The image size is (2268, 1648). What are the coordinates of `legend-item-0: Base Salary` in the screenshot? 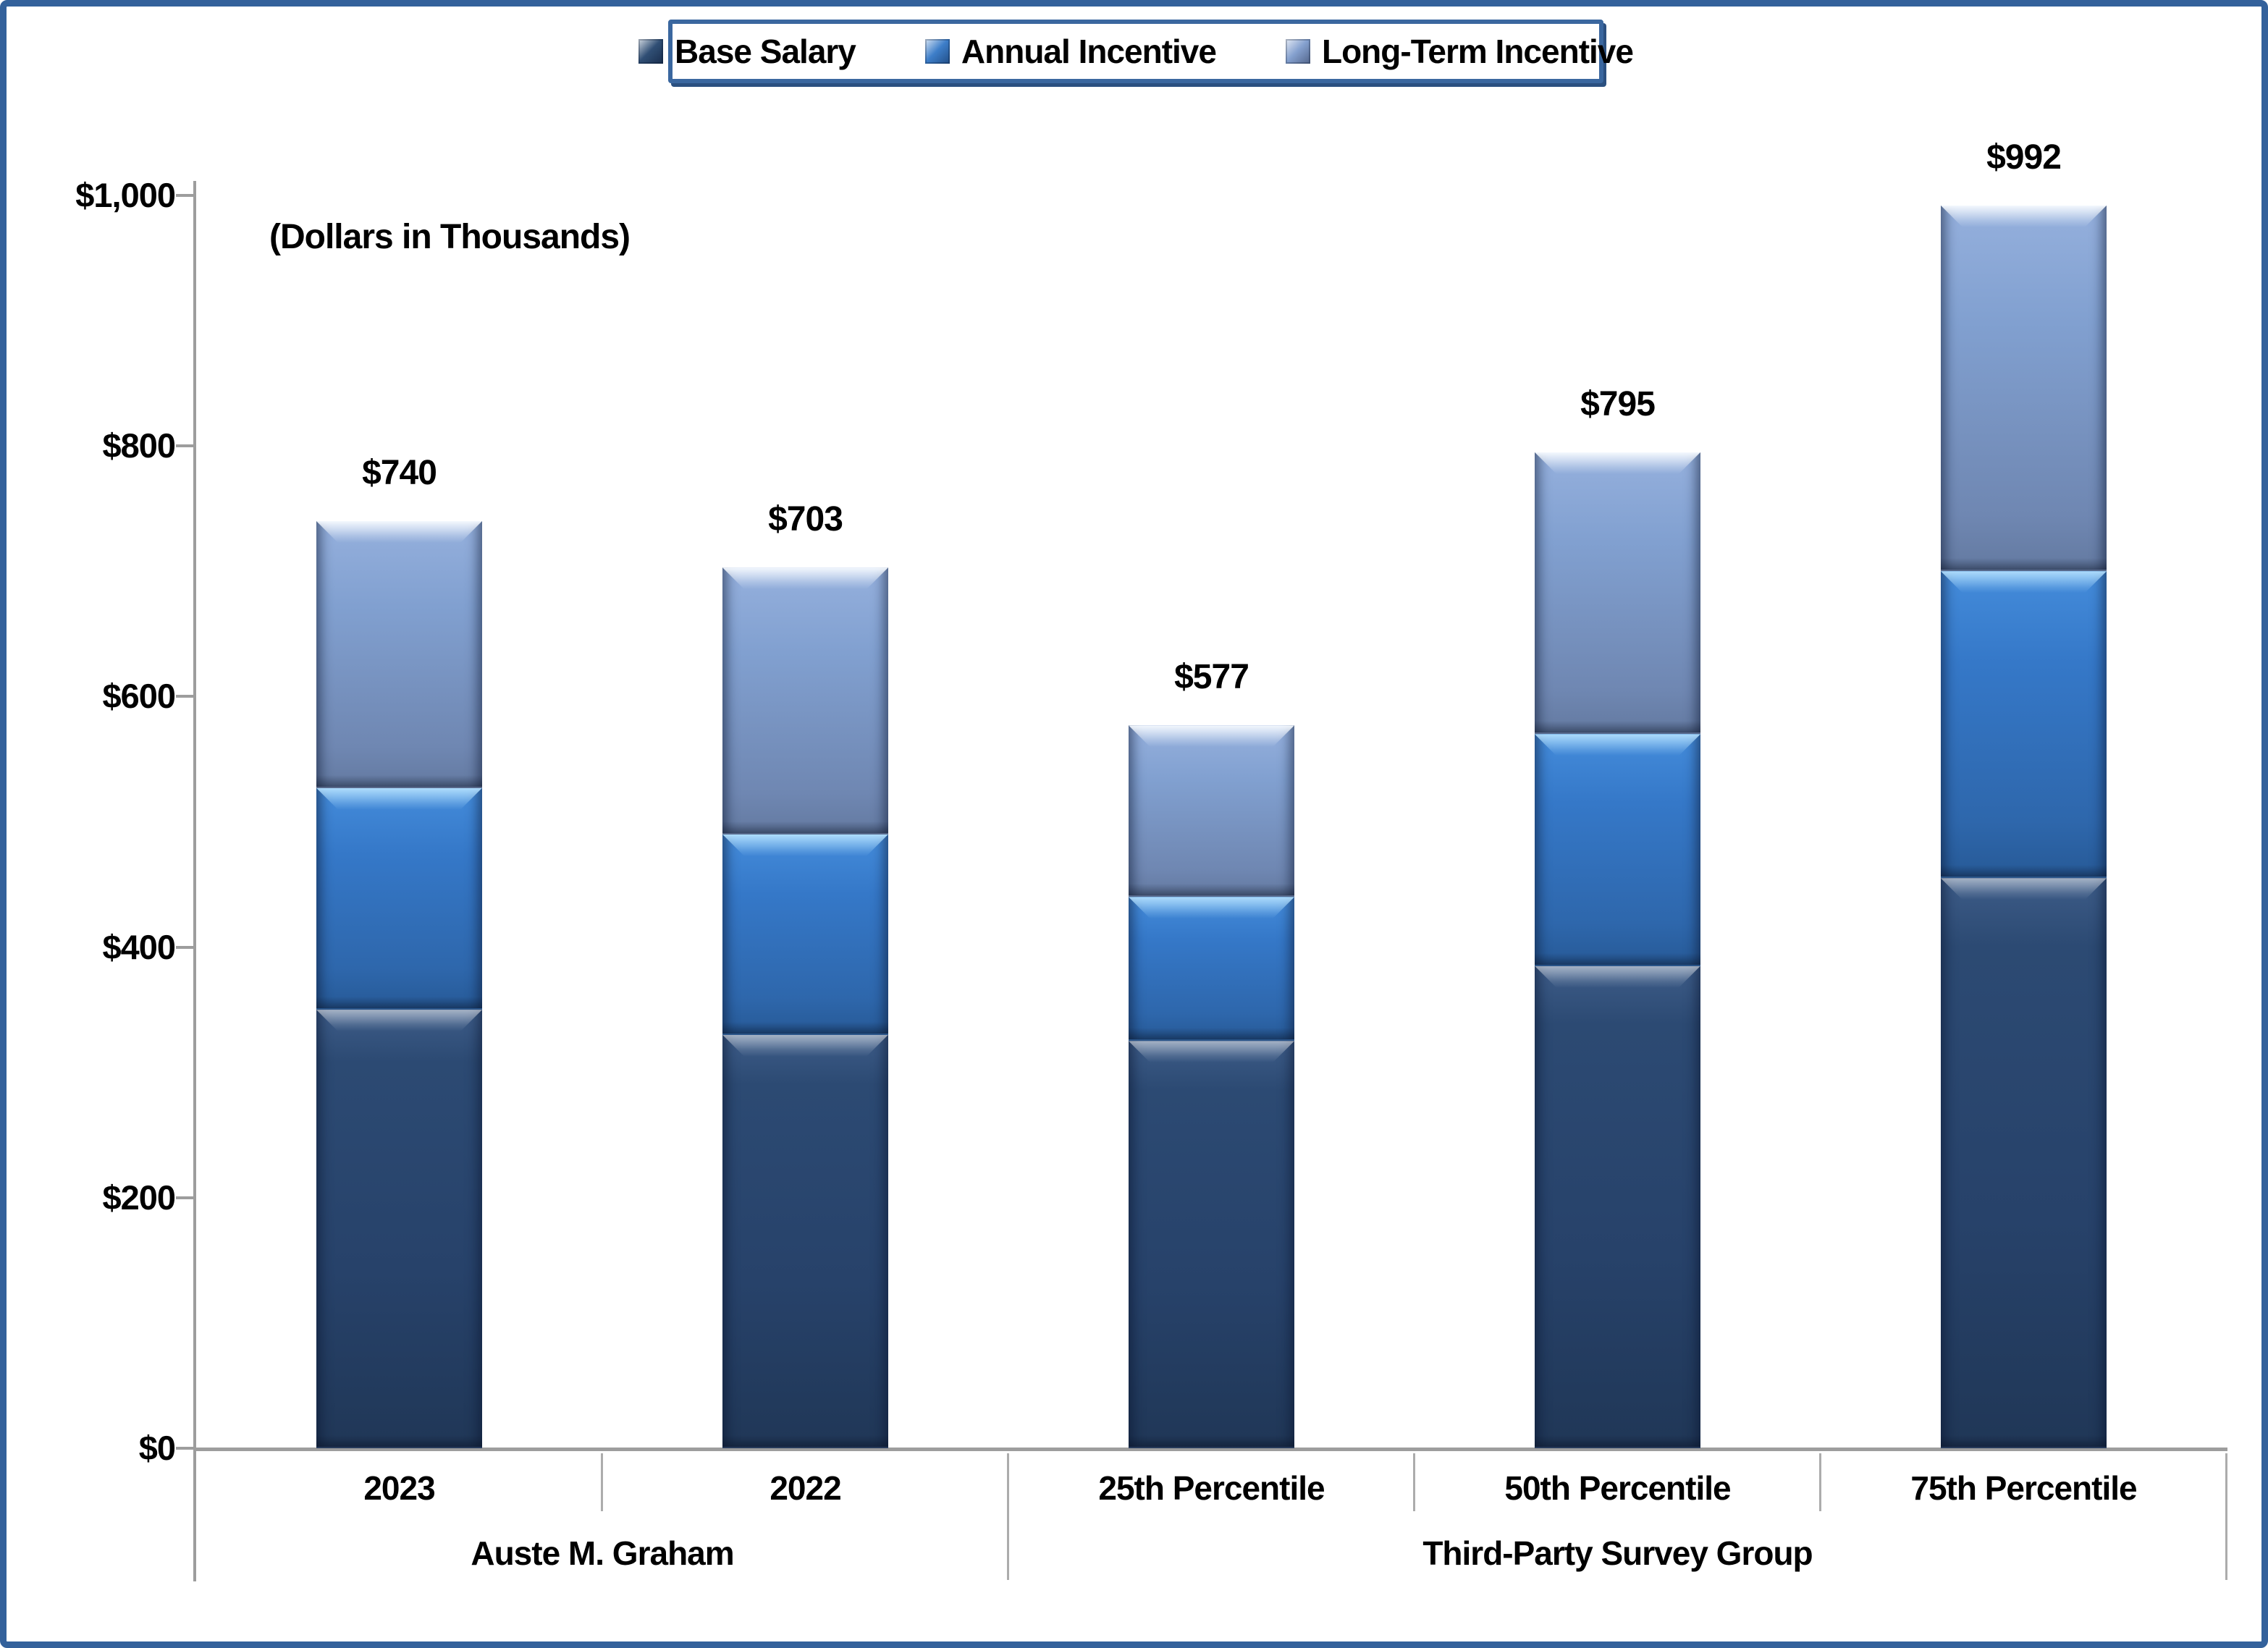 It's located at (747, 51).